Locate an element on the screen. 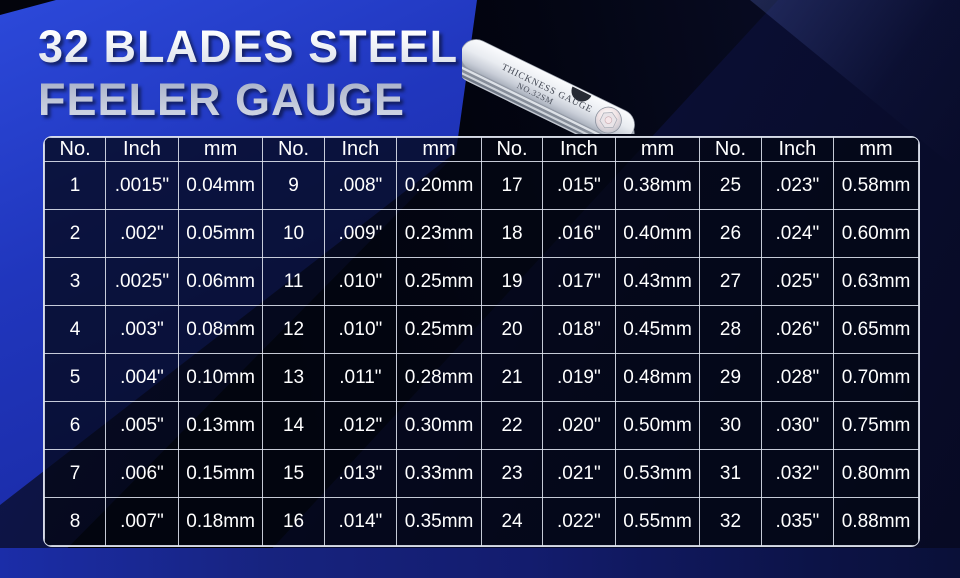  table-cell: .030" is located at coordinates (797, 425).